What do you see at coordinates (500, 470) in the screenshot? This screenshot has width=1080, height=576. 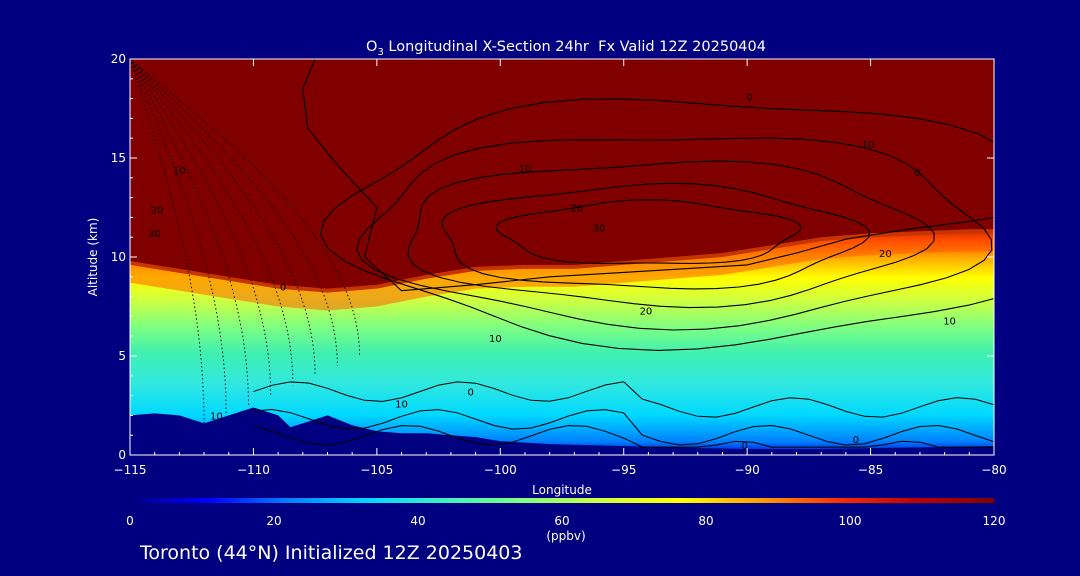 I see `x-tick-label: −100` at bounding box center [500, 470].